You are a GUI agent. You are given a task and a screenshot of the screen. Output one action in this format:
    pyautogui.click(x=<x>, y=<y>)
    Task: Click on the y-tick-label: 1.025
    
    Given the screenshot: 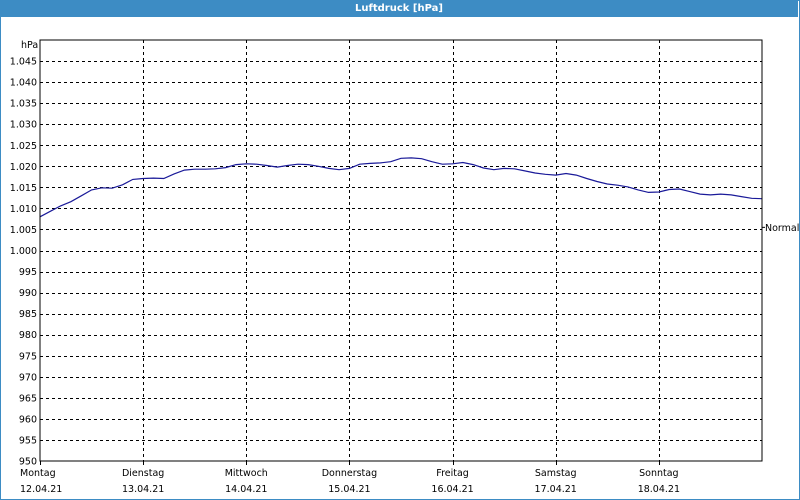 What is the action you would take?
    pyautogui.click(x=23, y=146)
    